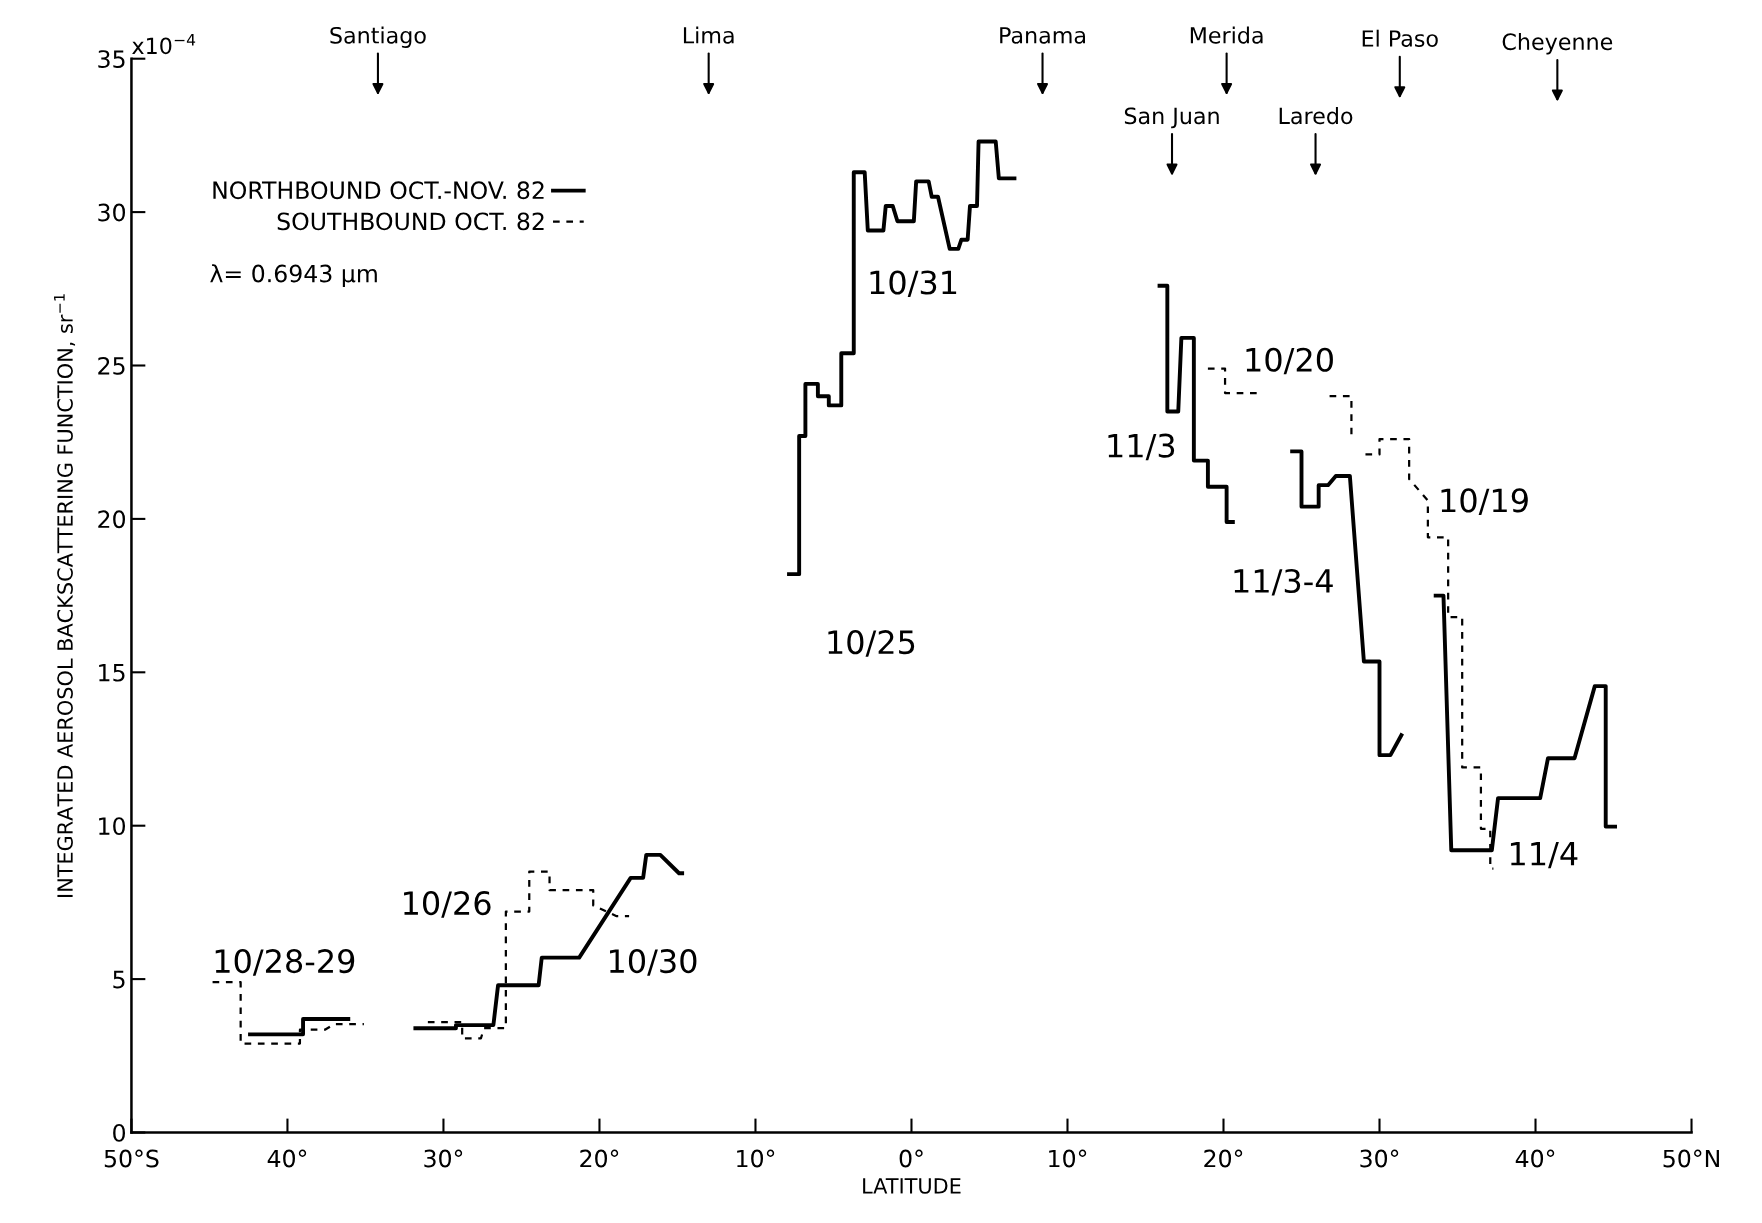 This screenshot has width=1762, height=1223. I want to click on y-tick-label: 20, so click(112, 519).